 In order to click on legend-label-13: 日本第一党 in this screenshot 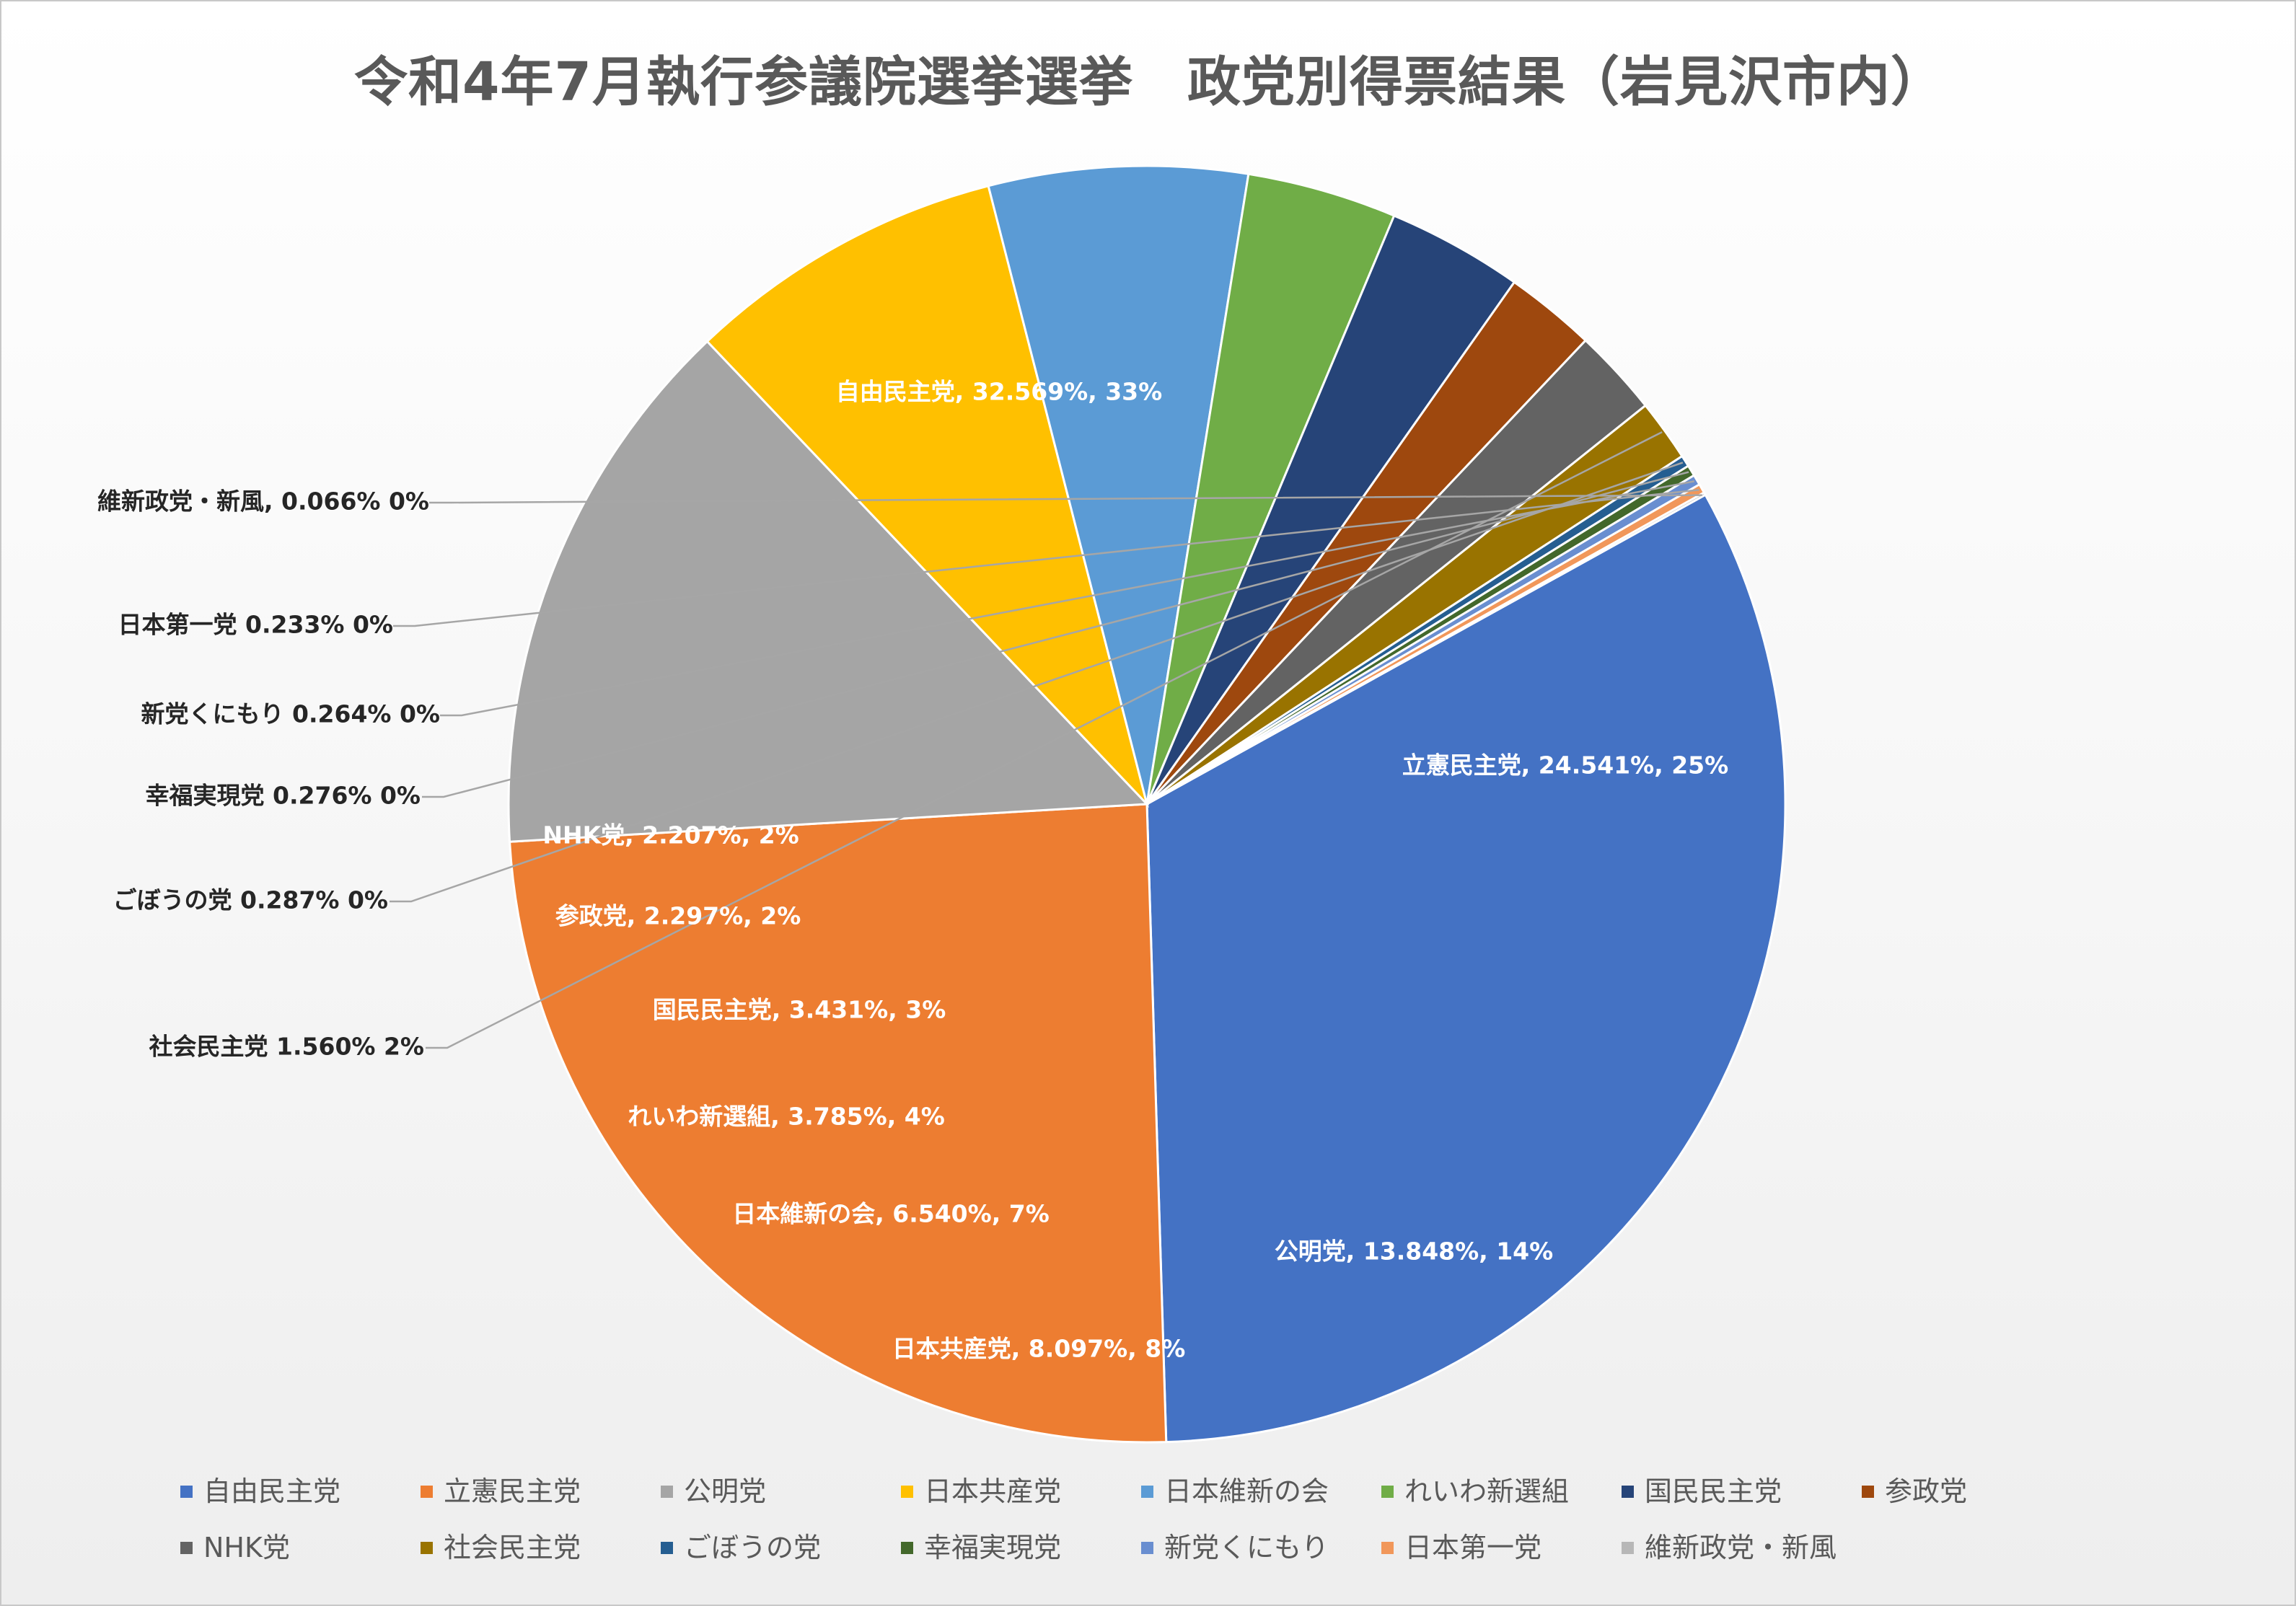, I will do `click(1473, 1547)`.